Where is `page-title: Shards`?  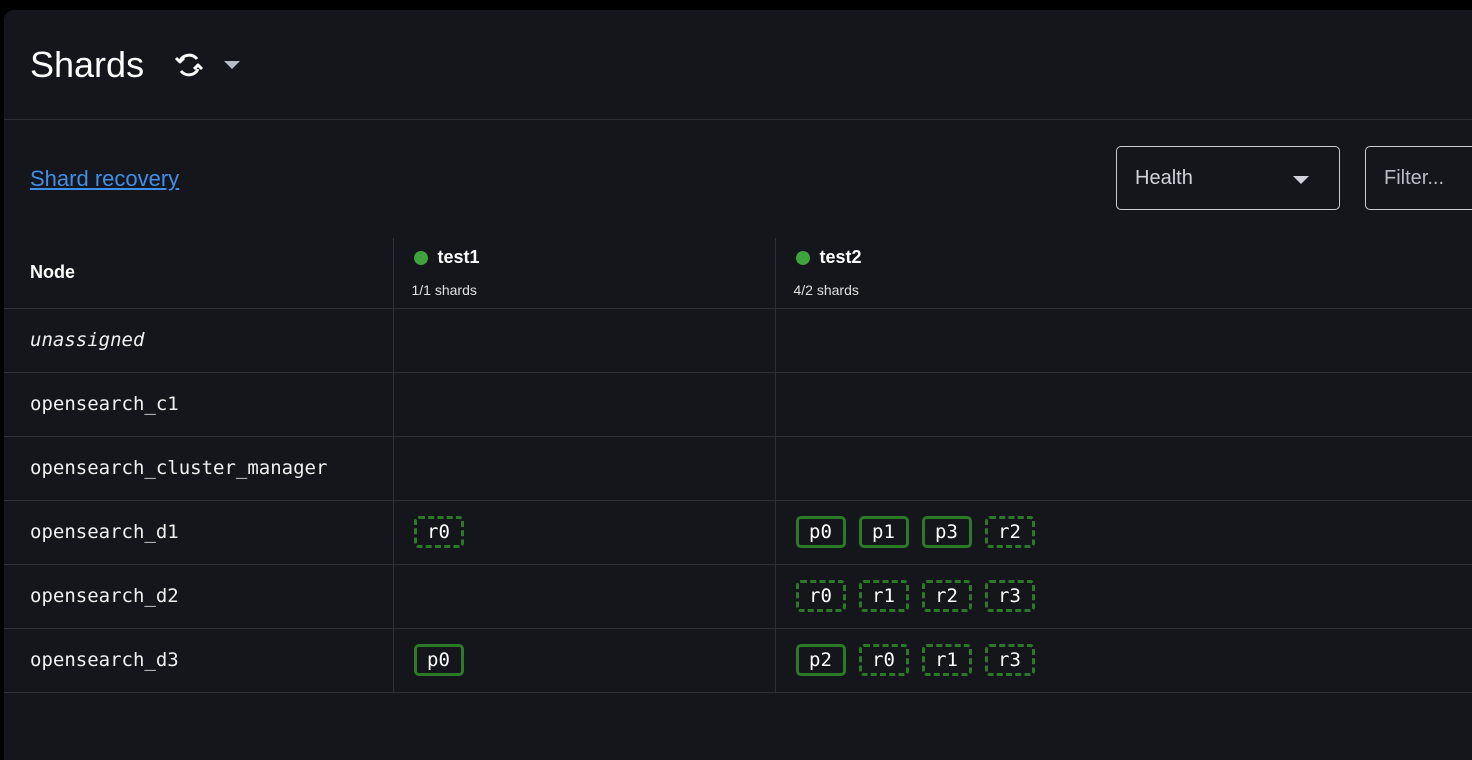 page-title: Shards is located at coordinates (87, 64).